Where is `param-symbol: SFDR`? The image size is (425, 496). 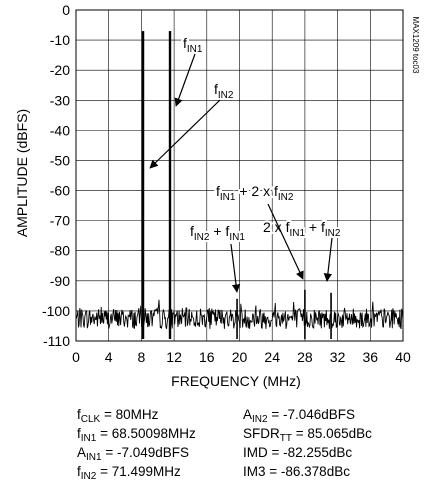 param-symbol: SFDR is located at coordinates (261, 433).